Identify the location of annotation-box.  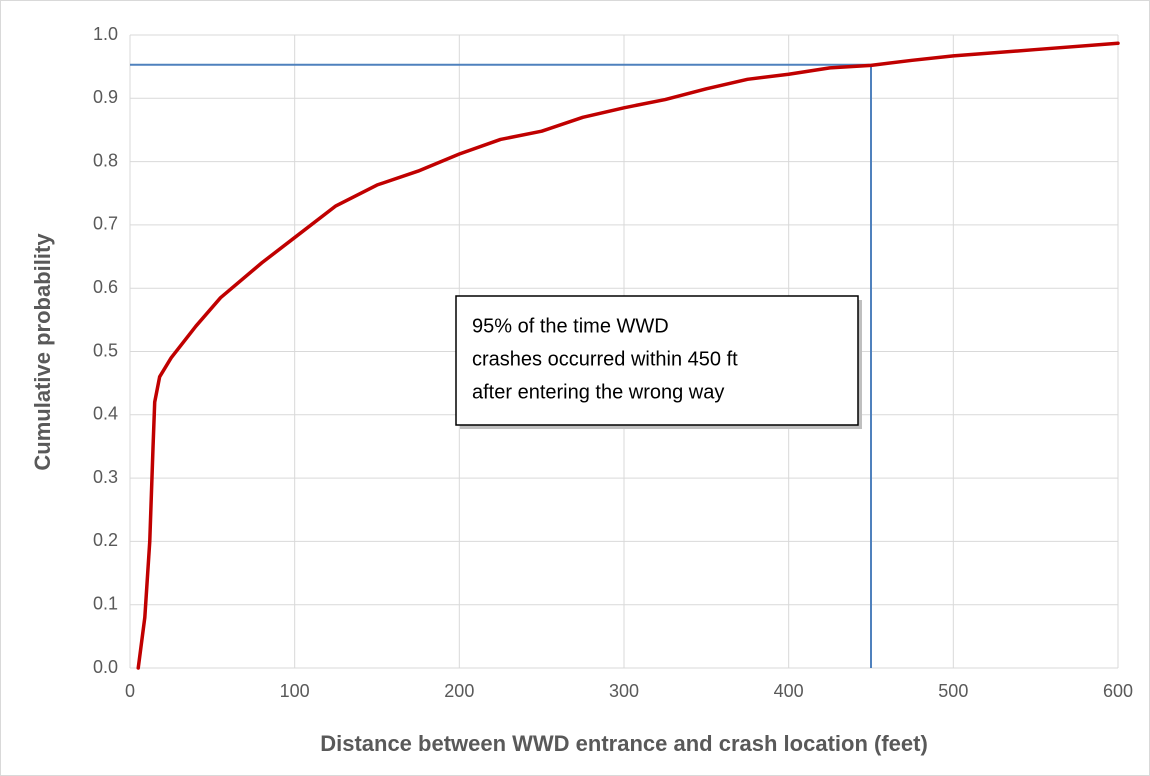
(657, 360).